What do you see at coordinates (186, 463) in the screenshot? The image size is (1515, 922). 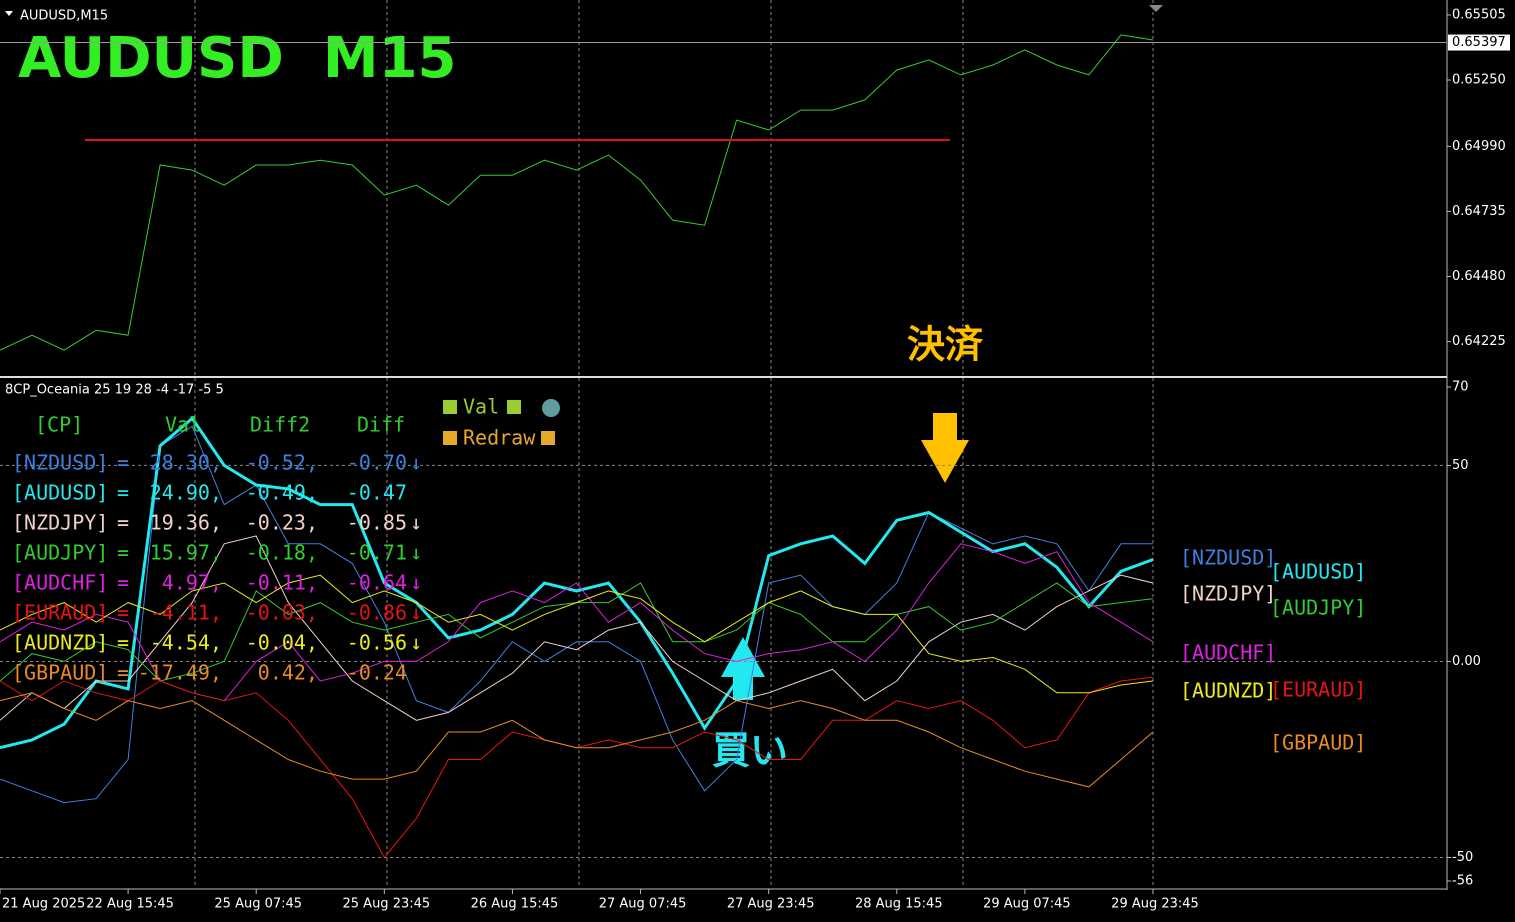 I see `table-val: 28.30,` at bounding box center [186, 463].